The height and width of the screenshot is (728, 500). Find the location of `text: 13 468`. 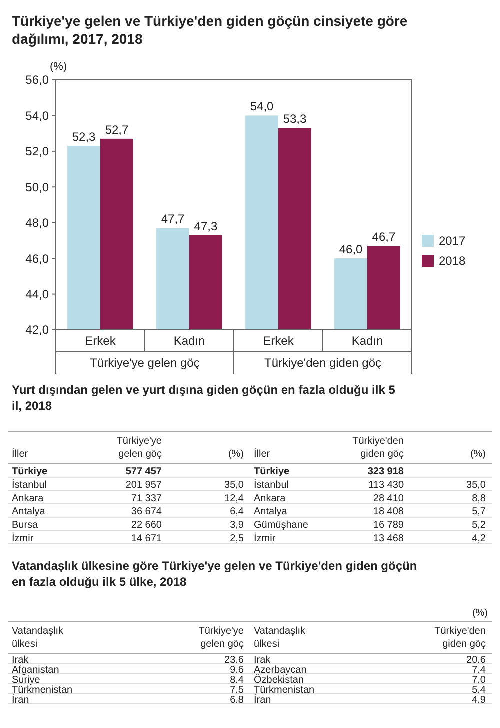

text: 13 468 is located at coordinates (388, 538).